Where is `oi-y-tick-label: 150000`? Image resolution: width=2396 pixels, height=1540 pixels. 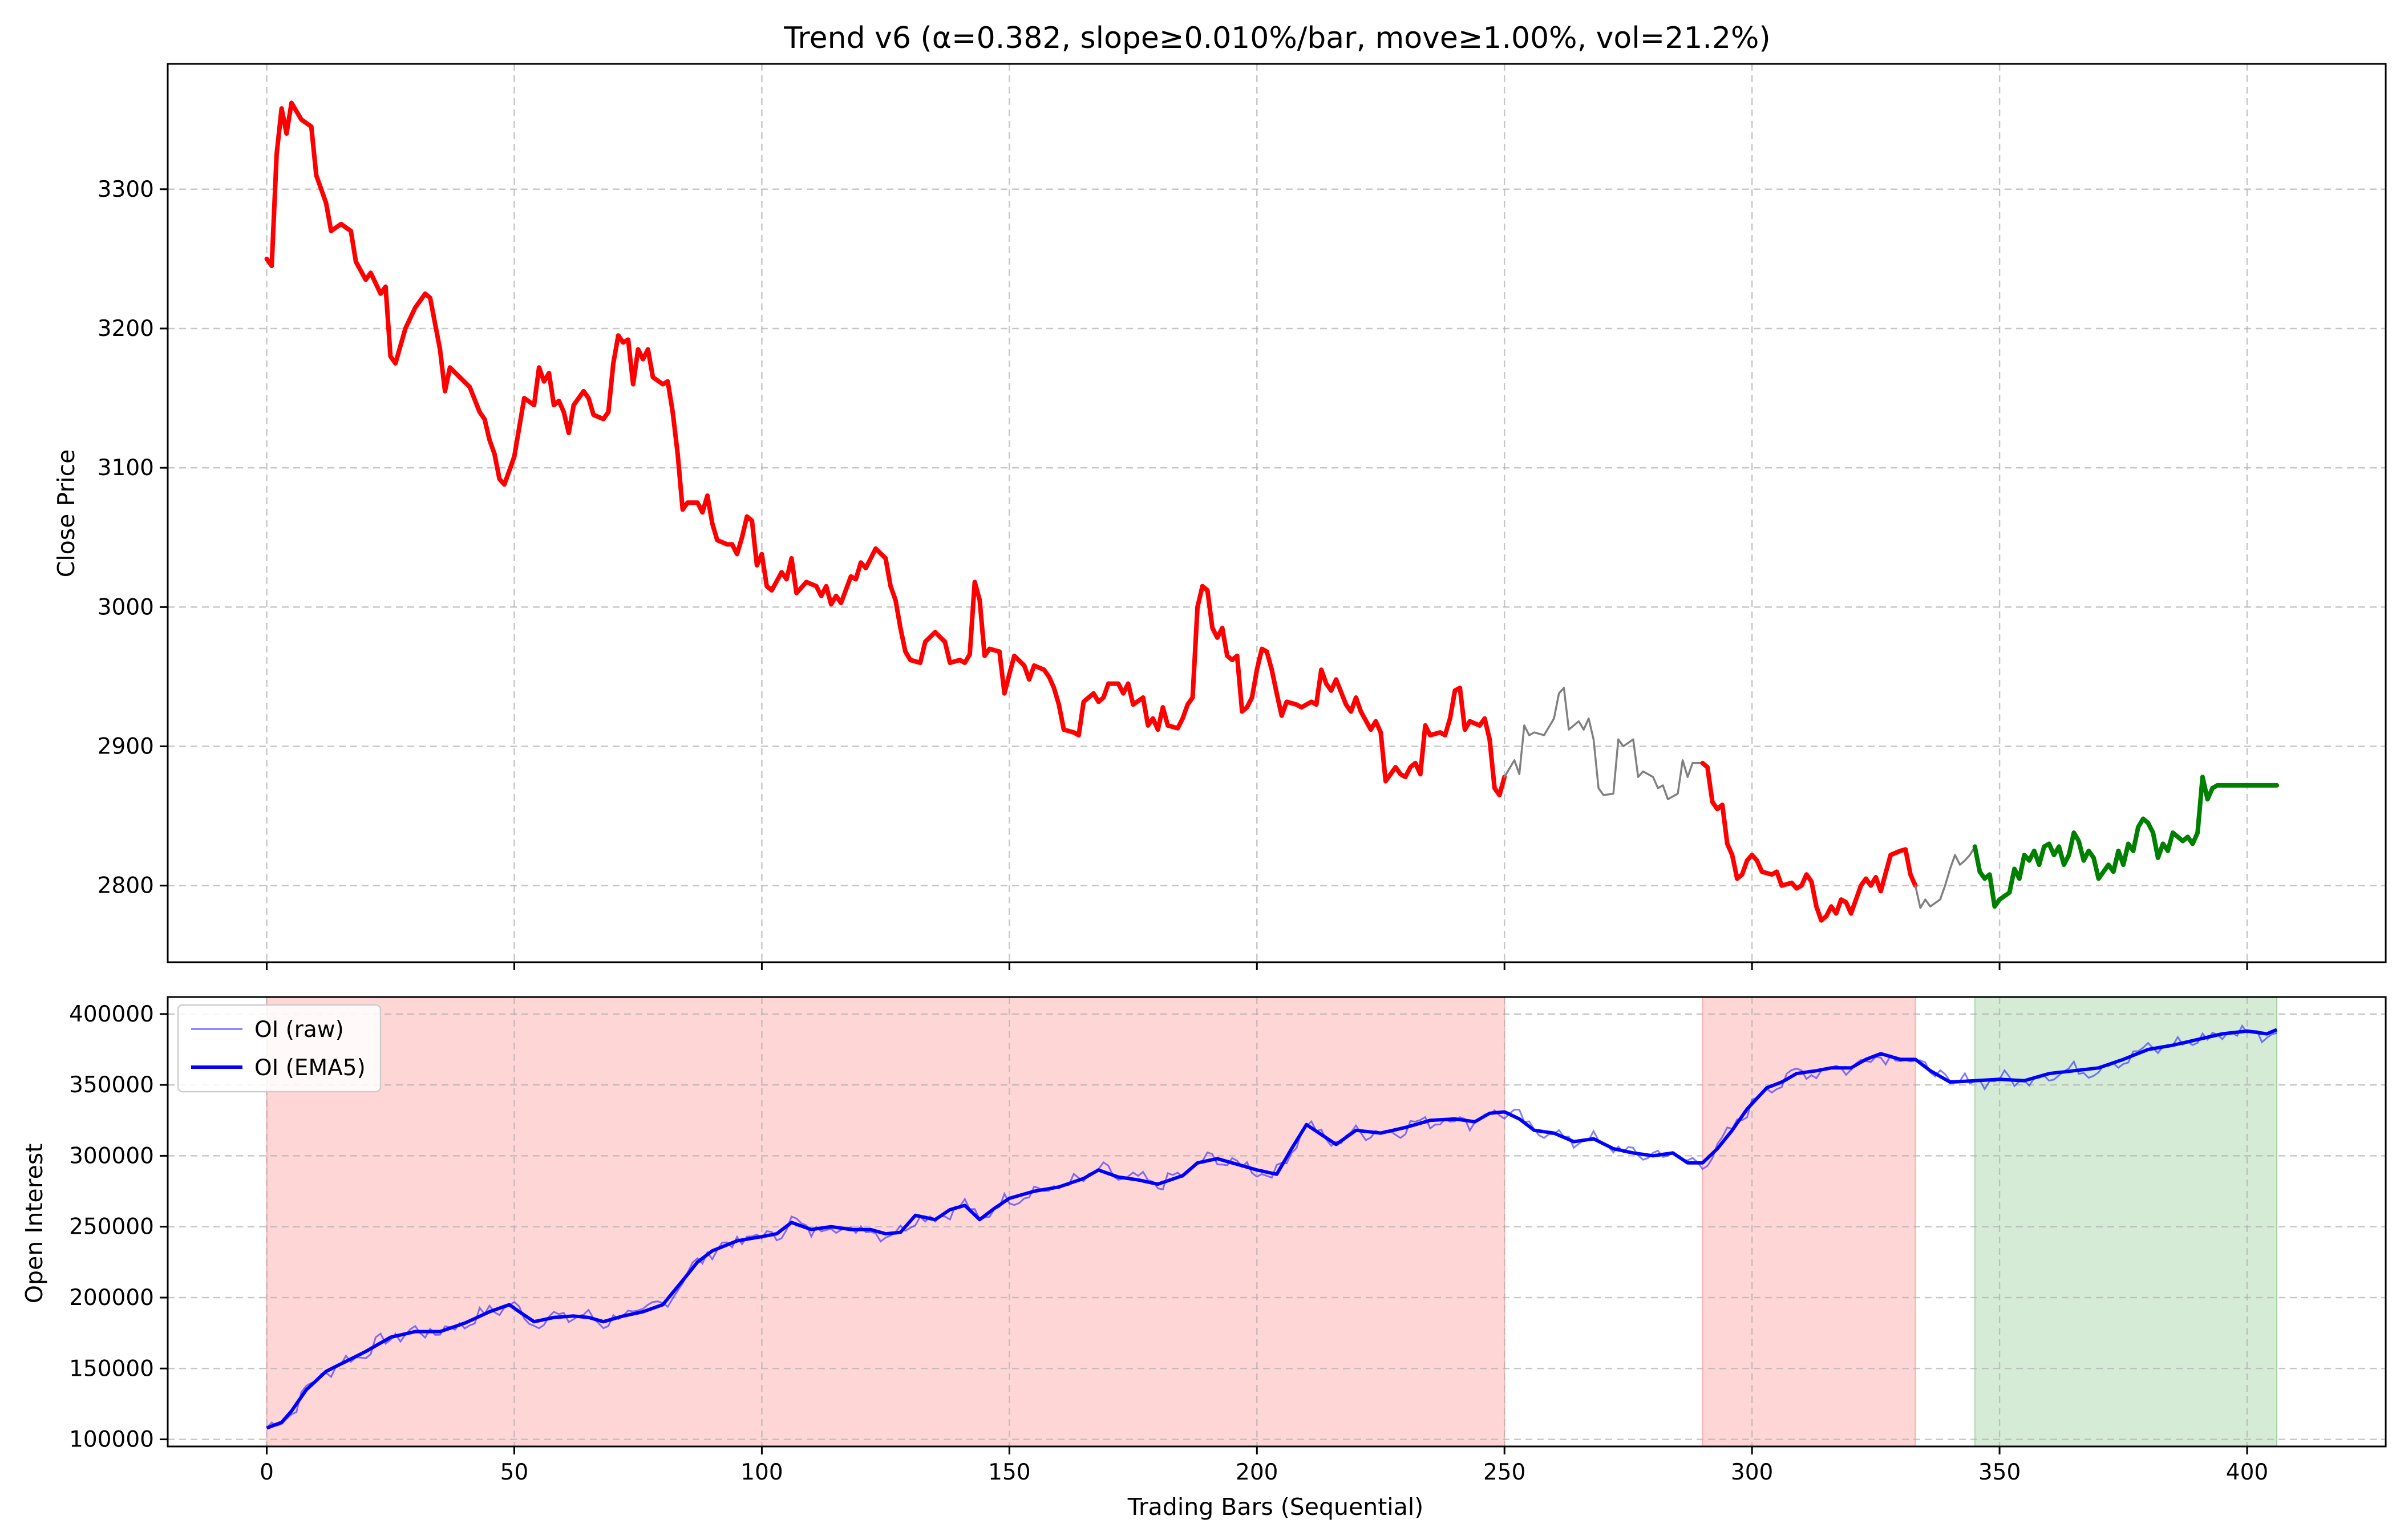
oi-y-tick-label: 150000 is located at coordinates (112, 1369).